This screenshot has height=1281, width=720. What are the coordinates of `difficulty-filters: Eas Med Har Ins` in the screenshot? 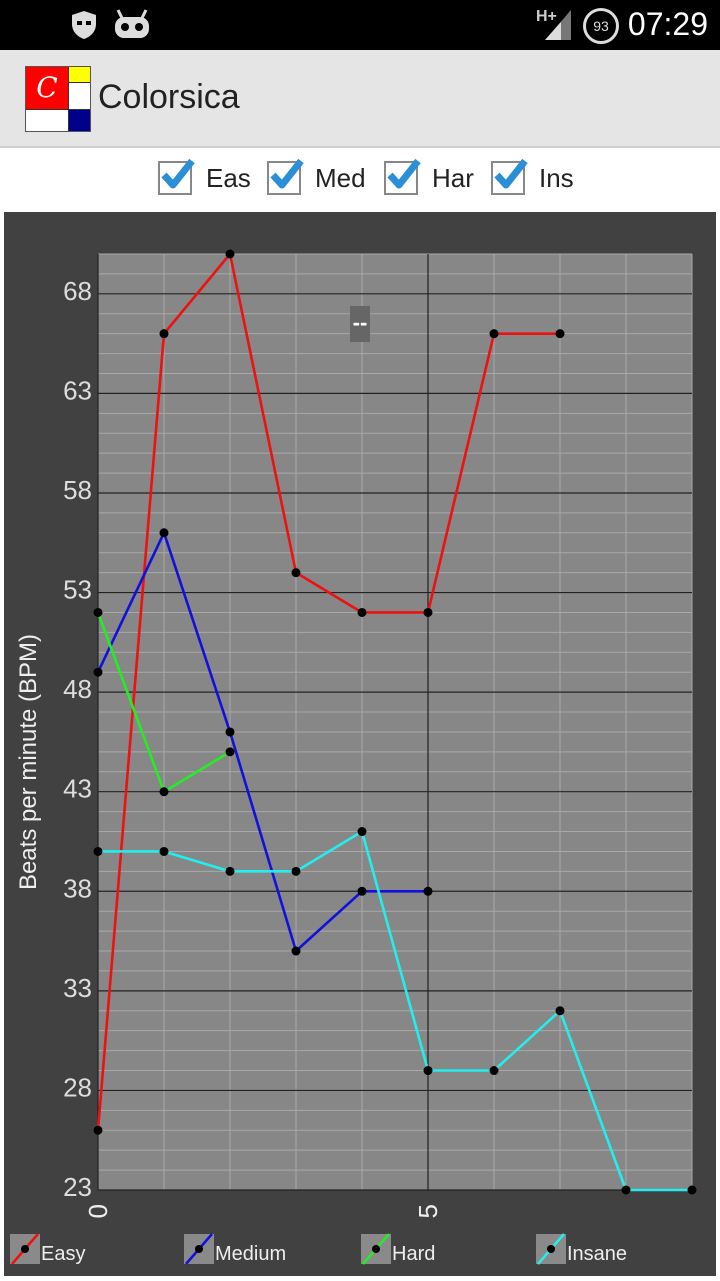 It's located at (360, 179).